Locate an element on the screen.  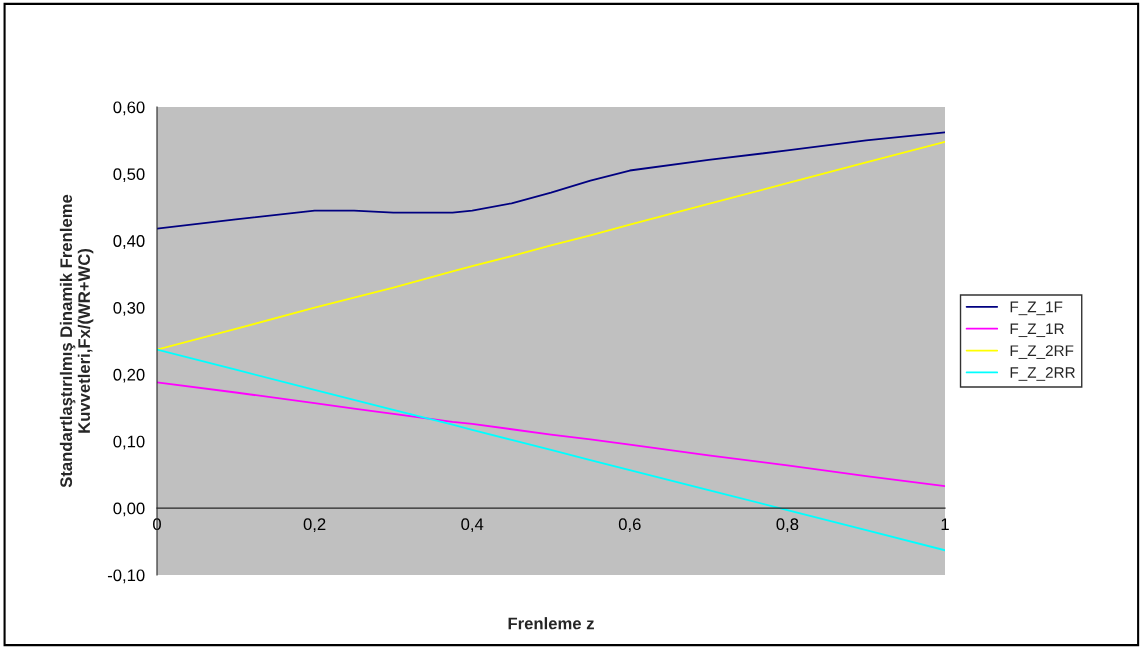
y-tick-label: -0,10 is located at coordinates (126, 576).